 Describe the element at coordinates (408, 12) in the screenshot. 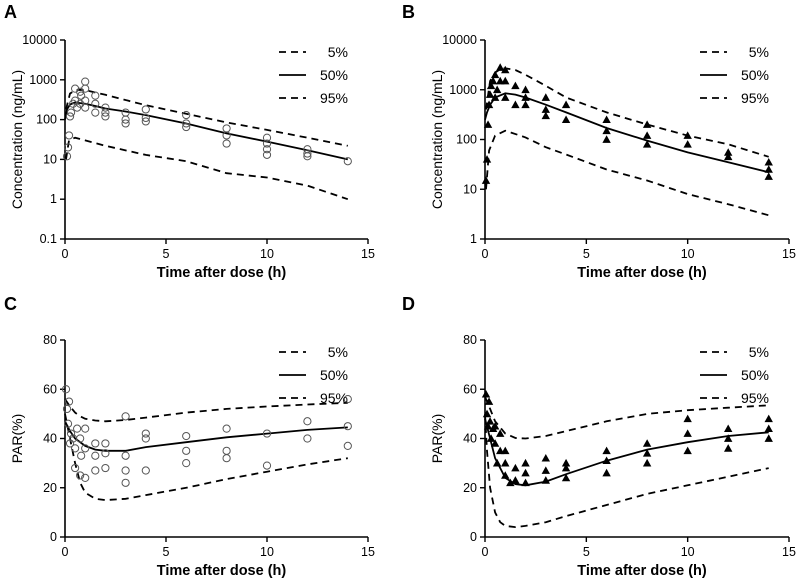

I see `panel-letter: B` at that location.